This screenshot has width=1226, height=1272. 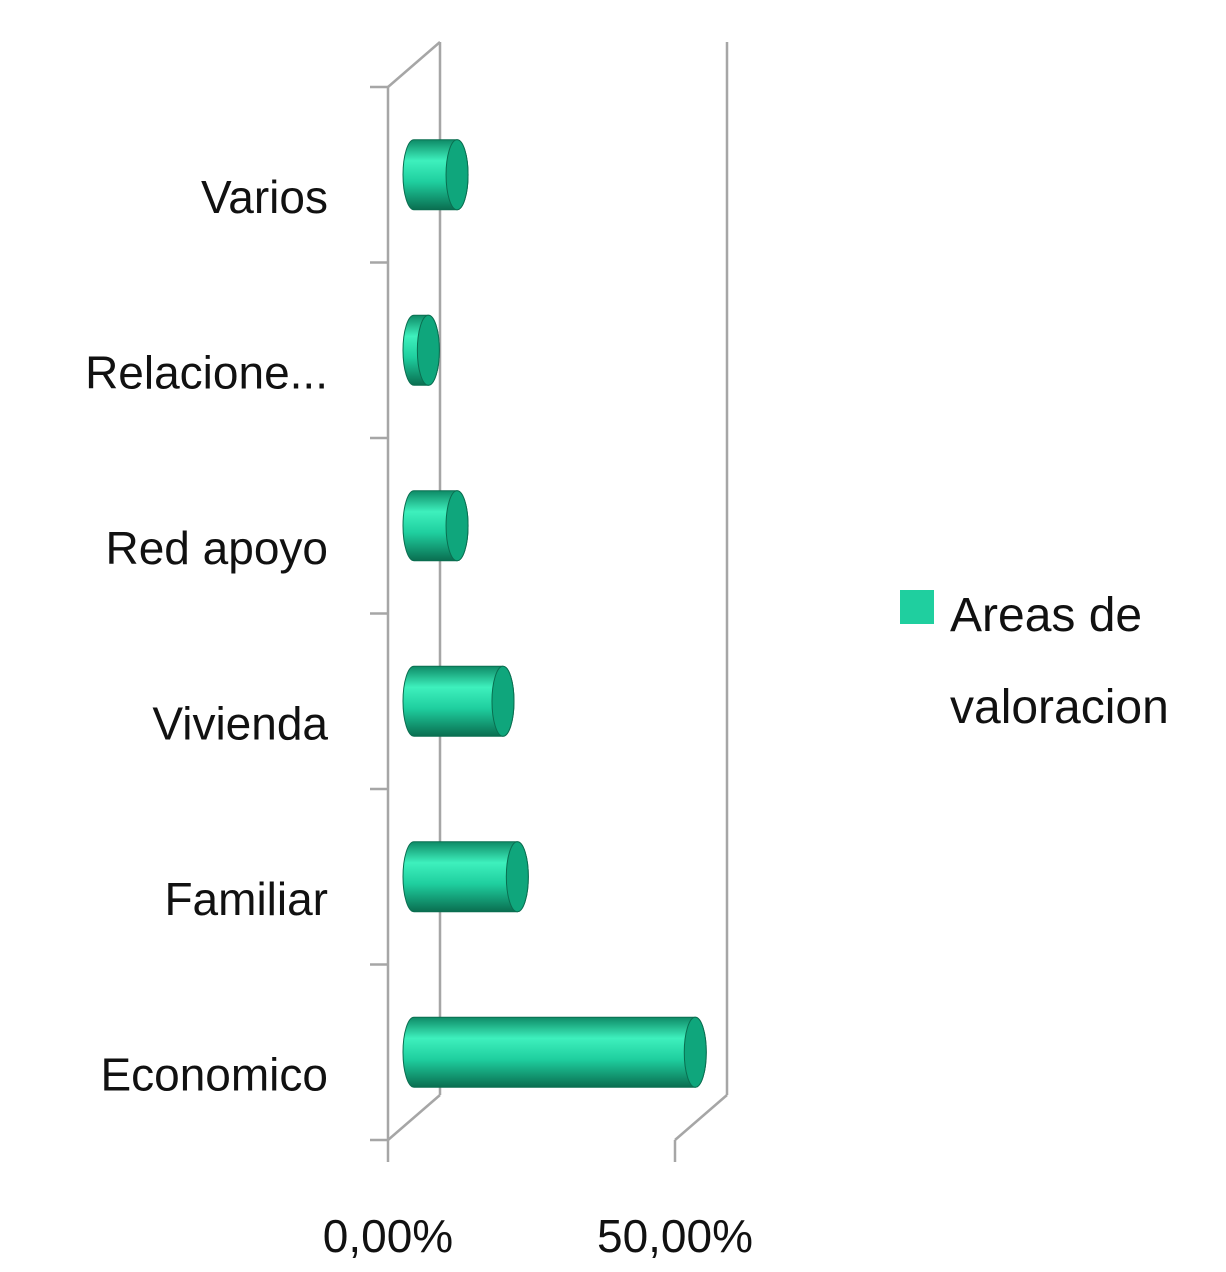 I want to click on bar, so click(x=554, y=1052).